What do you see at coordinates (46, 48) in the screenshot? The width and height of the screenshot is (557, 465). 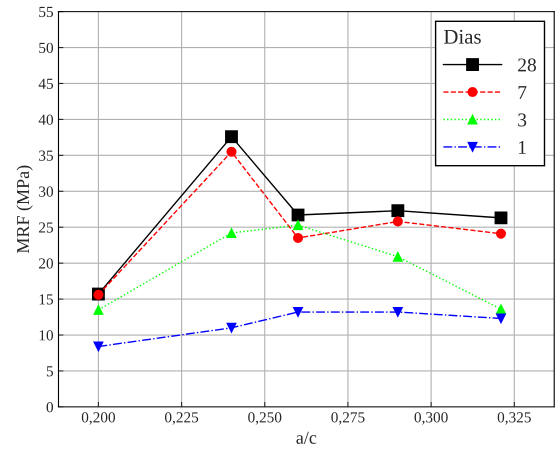 I see `y-tick-label: 50` at bounding box center [46, 48].